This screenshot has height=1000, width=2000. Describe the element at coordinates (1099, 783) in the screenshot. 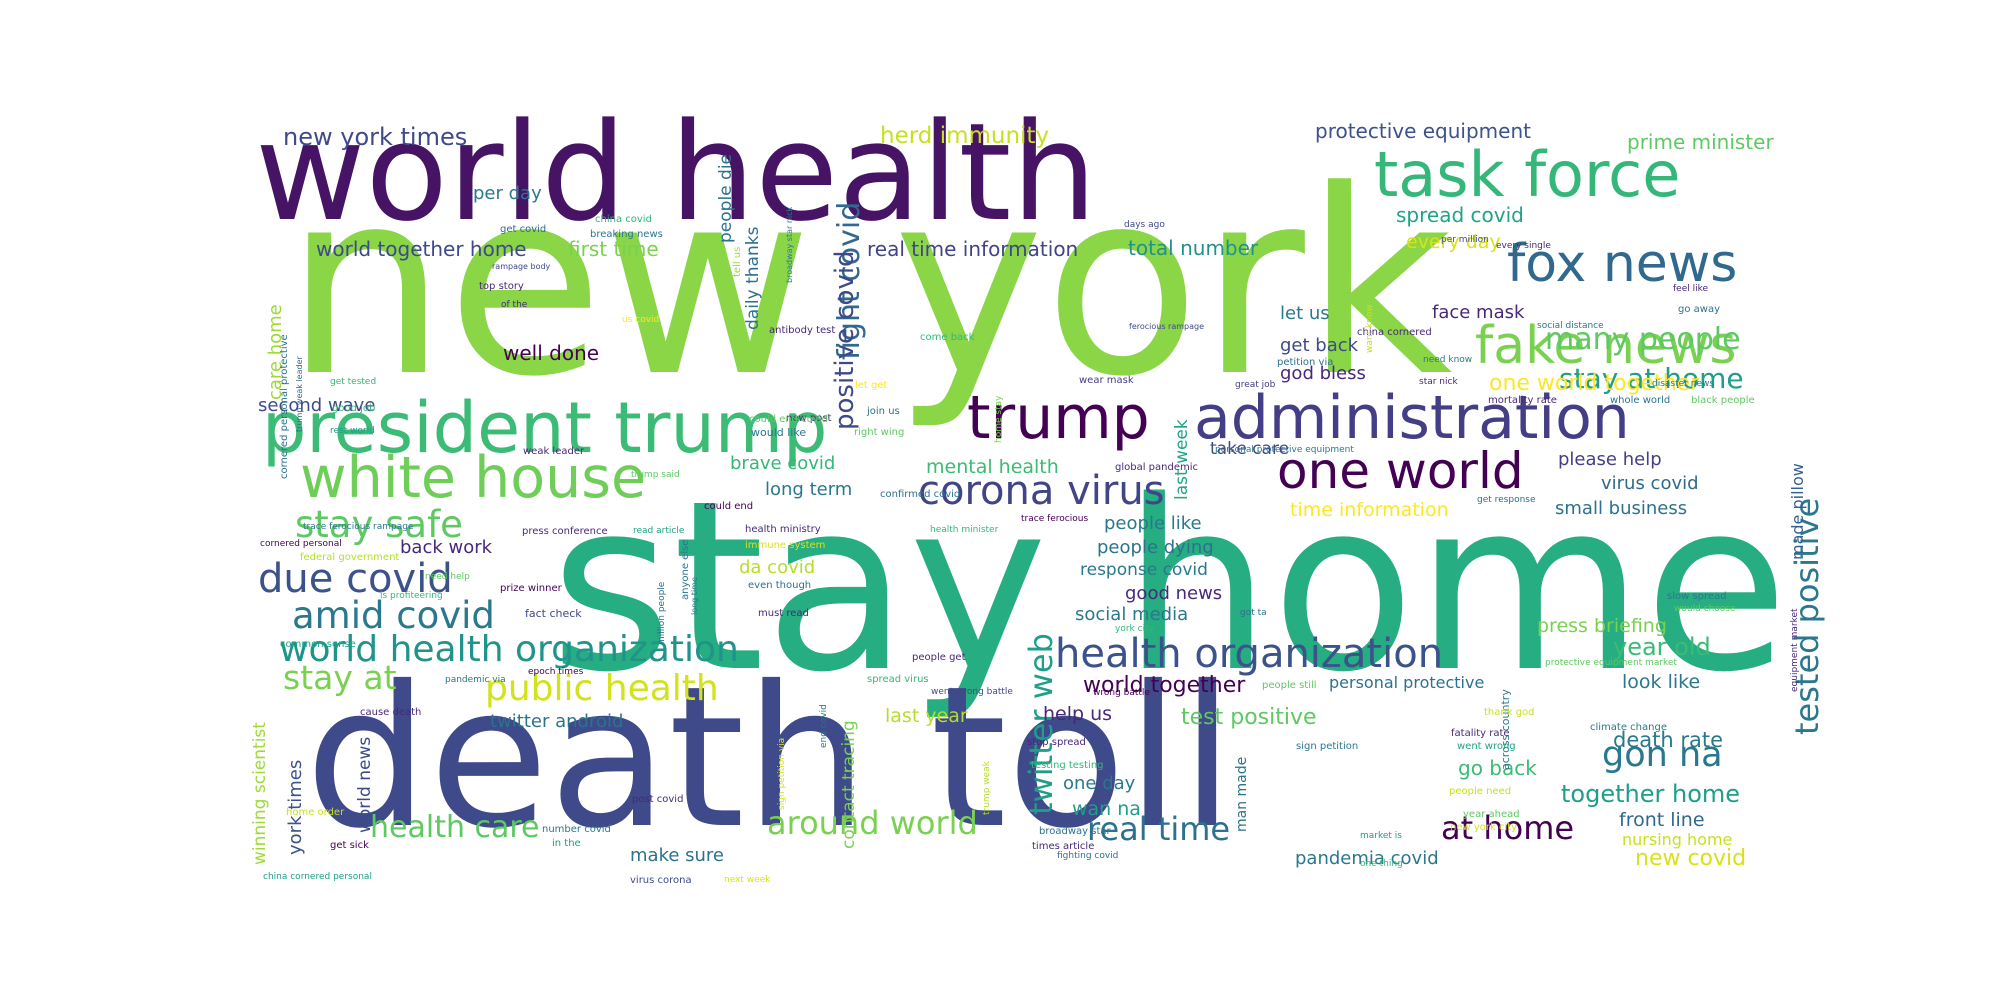

I see `cloud-word-one-day: one day` at that location.